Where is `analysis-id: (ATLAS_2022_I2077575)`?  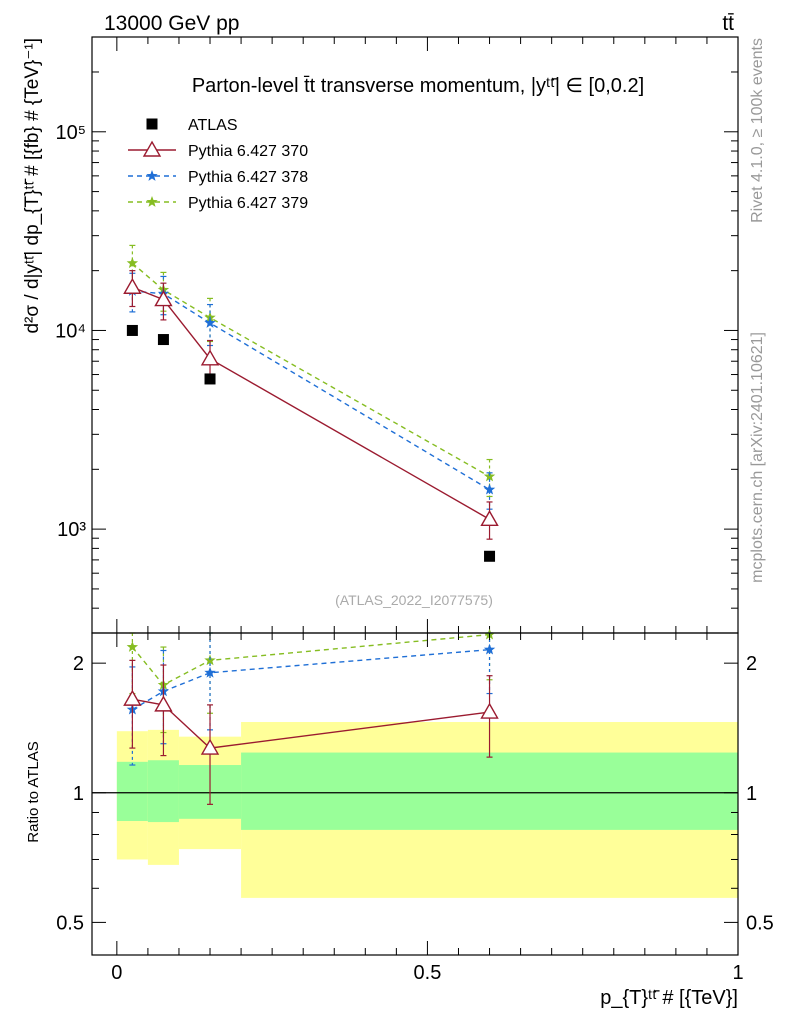
analysis-id: (ATLAS_2022_I2077575) is located at coordinates (414, 600).